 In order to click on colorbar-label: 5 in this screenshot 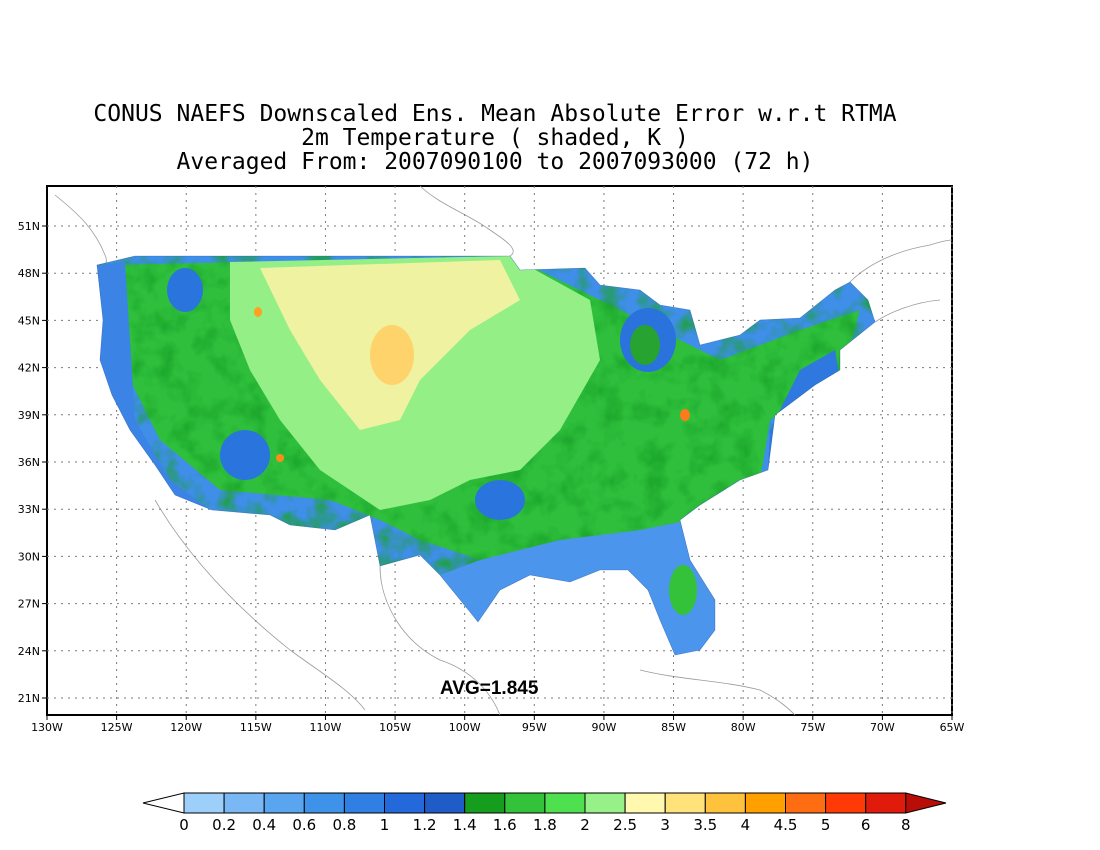, I will do `click(826, 825)`.